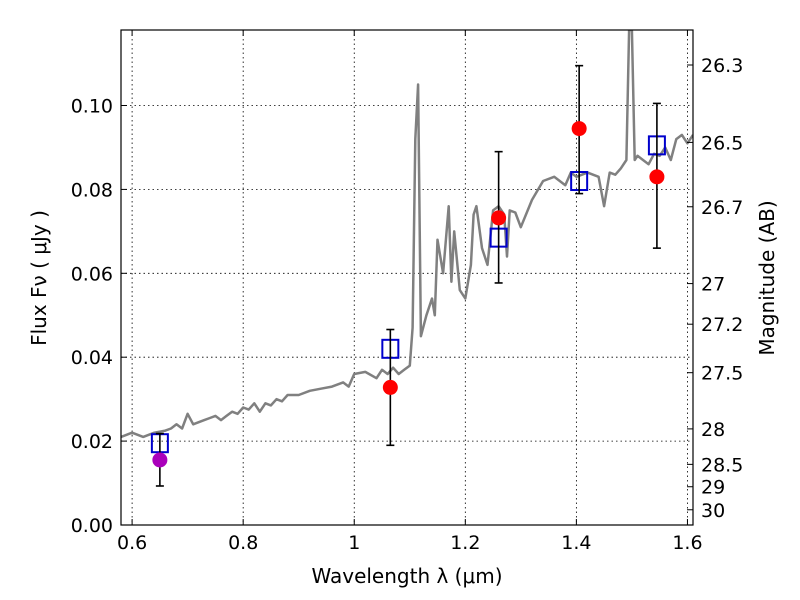  What do you see at coordinates (92, 274) in the screenshot?
I see `y-tick-label: 0.06` at bounding box center [92, 274].